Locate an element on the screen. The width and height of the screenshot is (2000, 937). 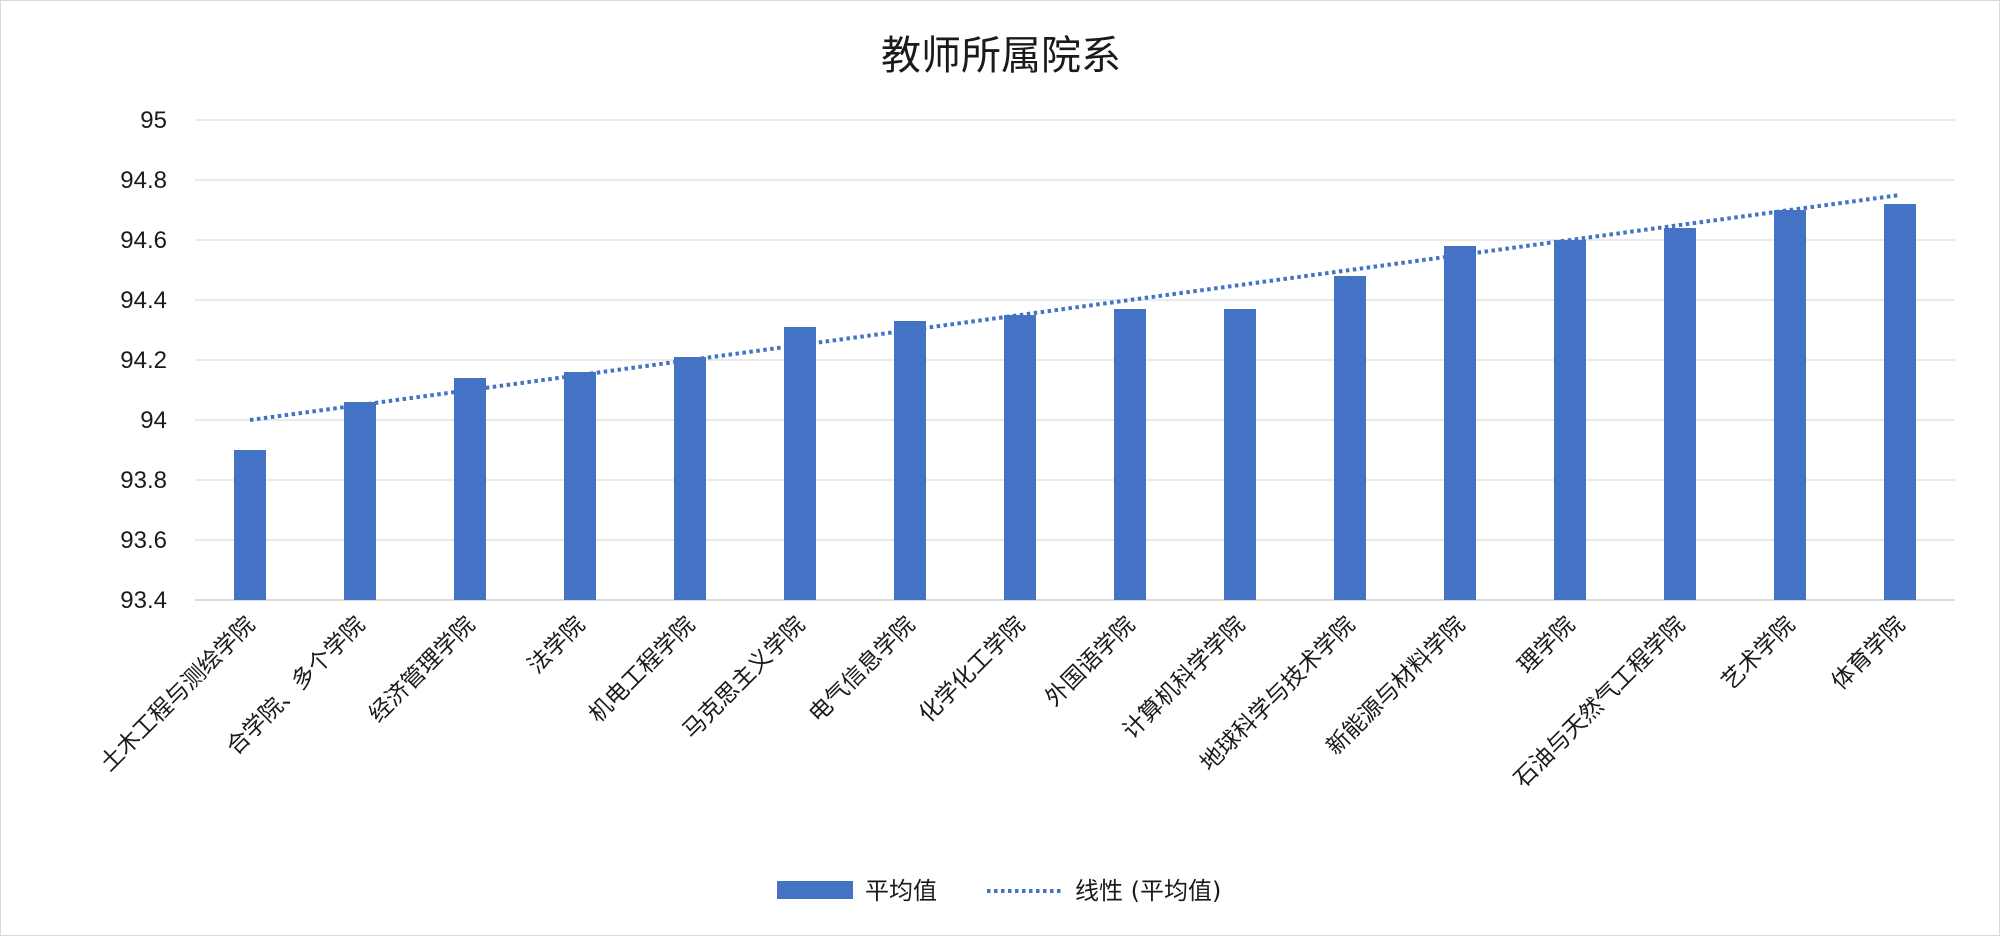
x-category-label: 经济管理学院 is located at coordinates (422, 670).